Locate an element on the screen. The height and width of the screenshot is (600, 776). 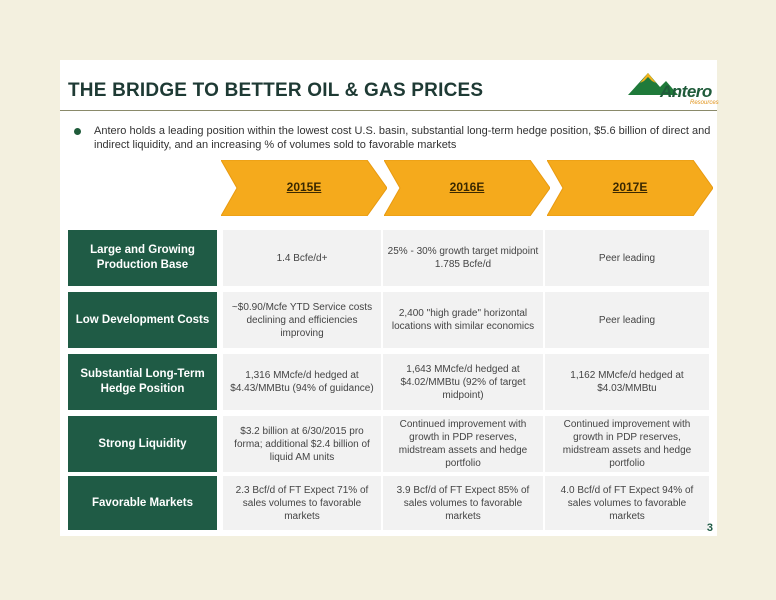
table-cell: 1,162 MMcfe/d hedged at $4.03/MMBtu is located at coordinates (627, 382).